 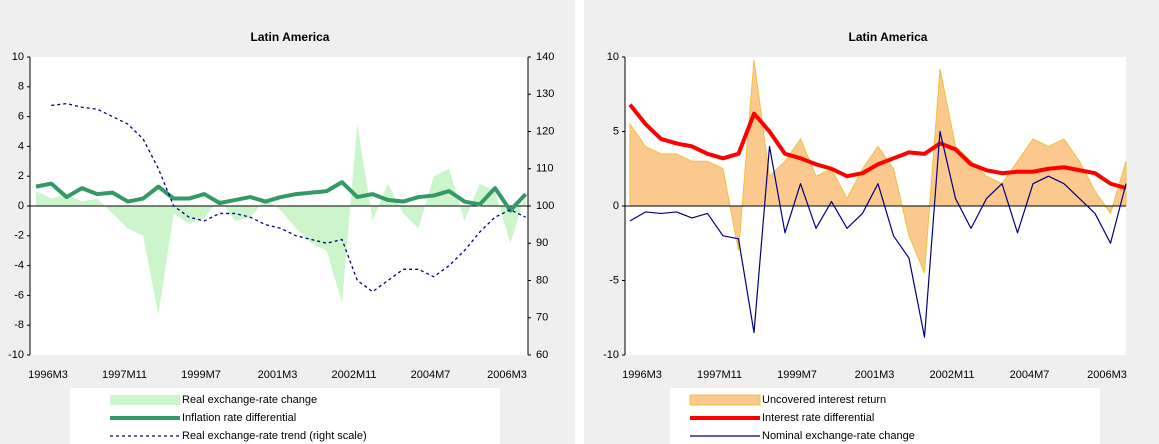 What do you see at coordinates (545, 169) in the screenshot?
I see `y2-tick-label: 110` at bounding box center [545, 169].